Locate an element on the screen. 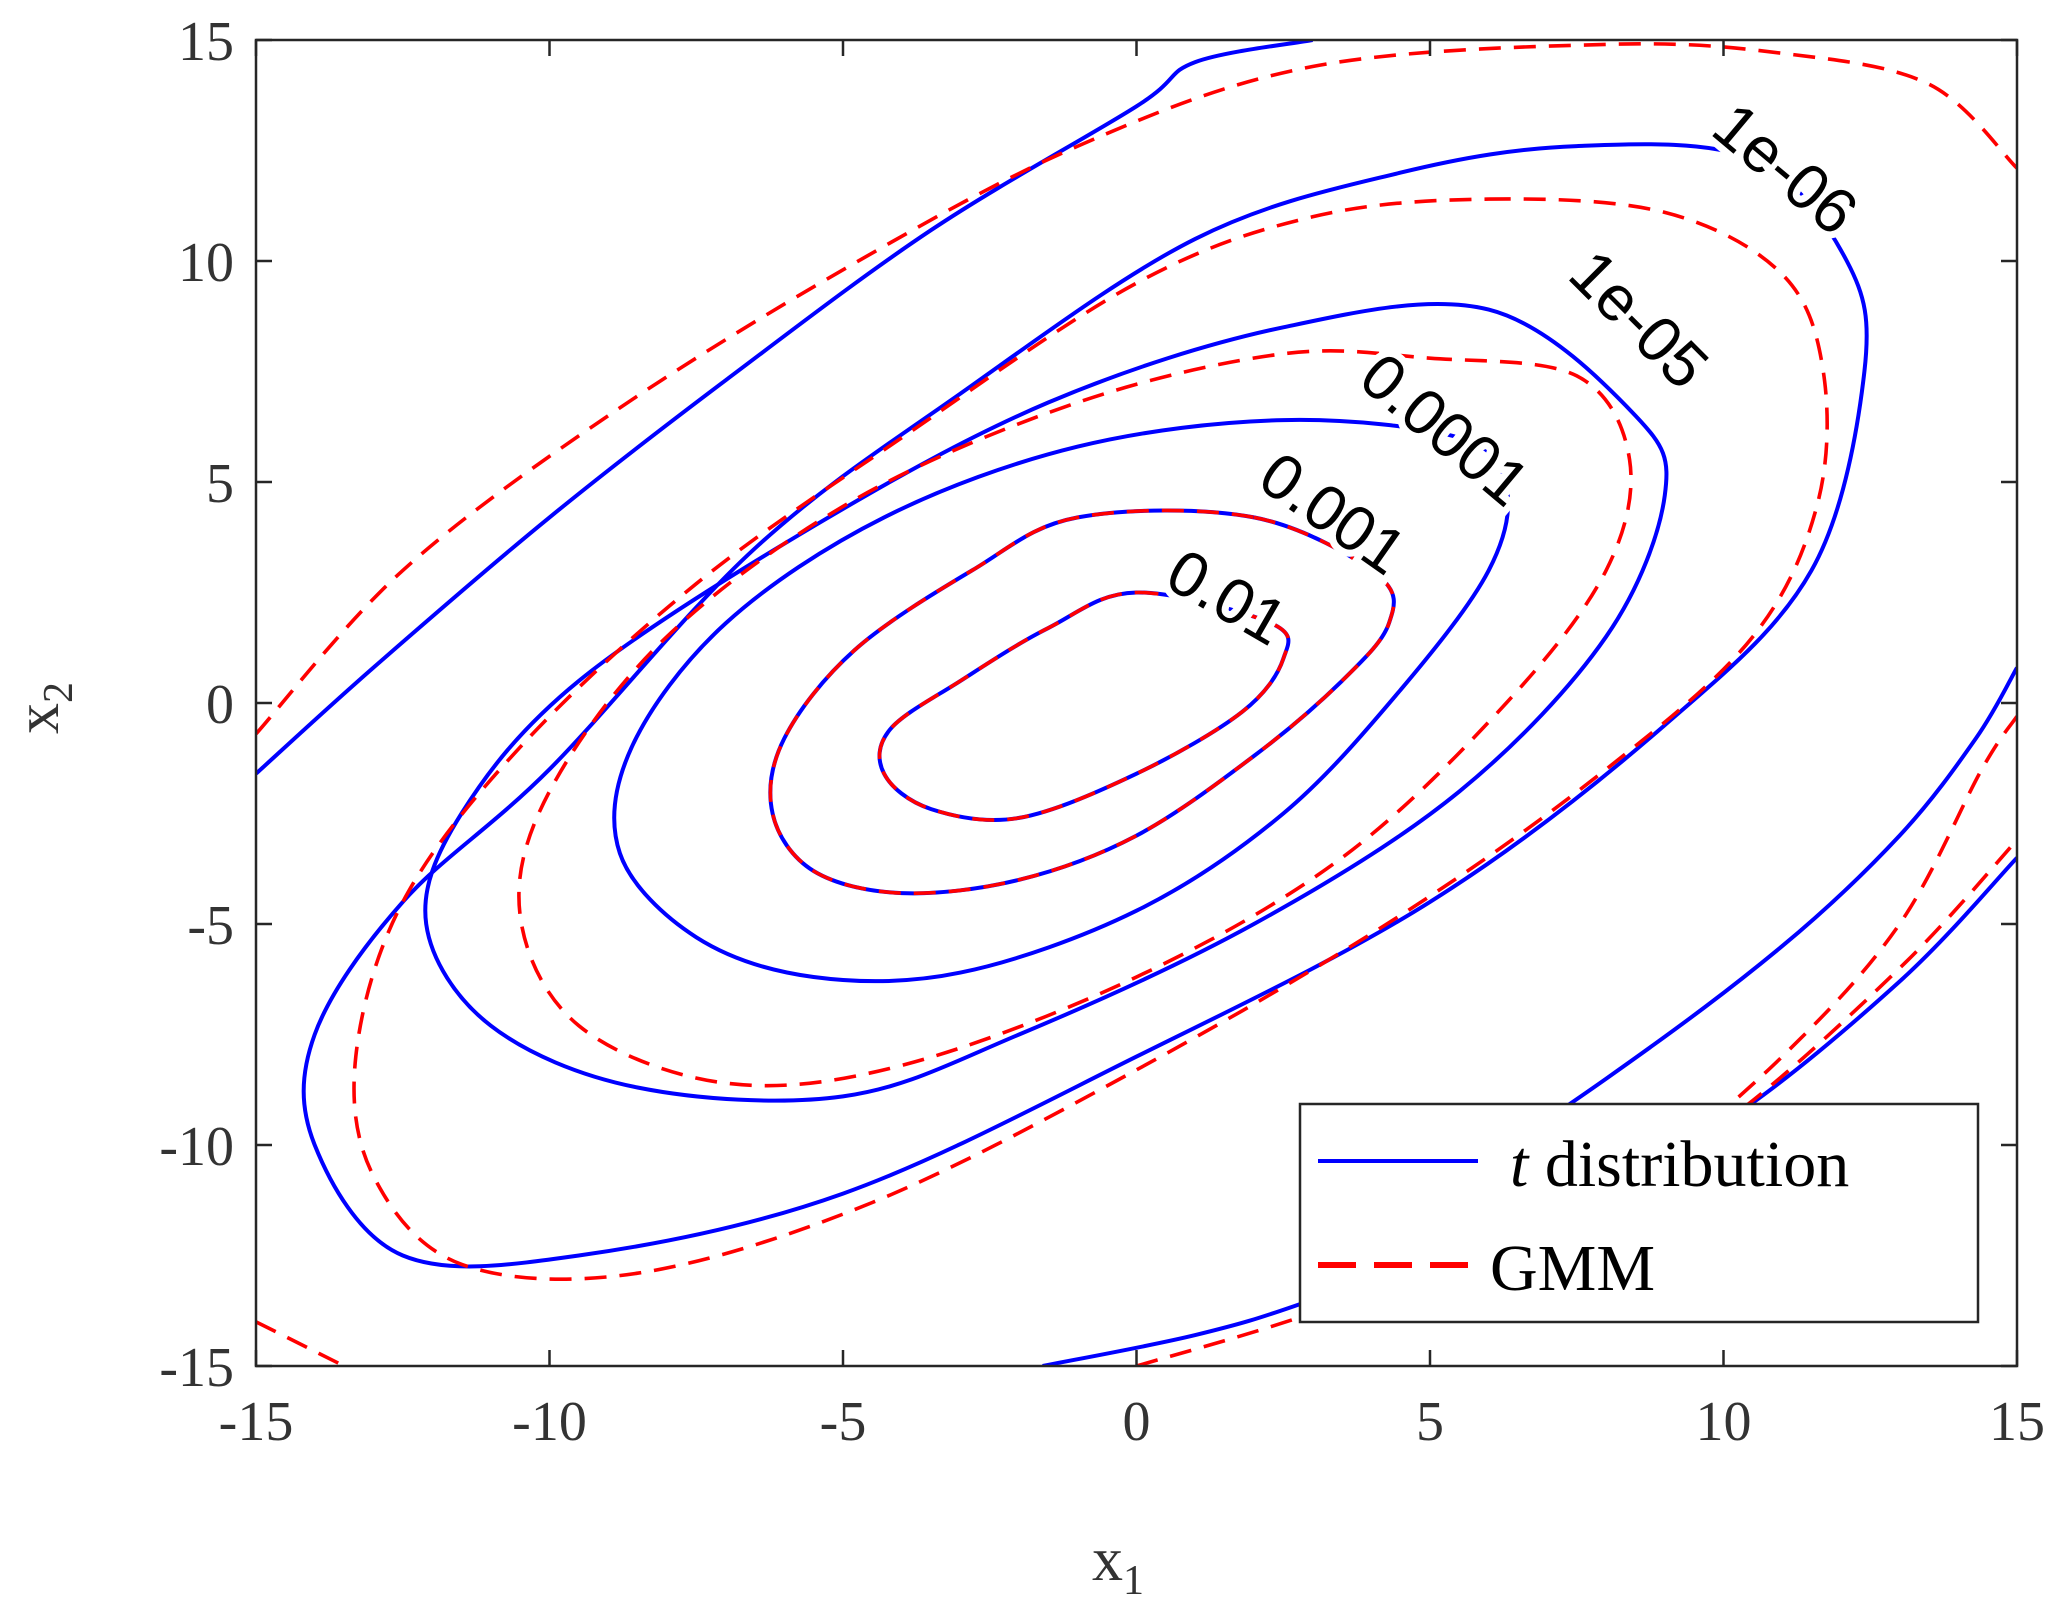 This screenshot has width=2067, height=1619. y-tick-label: 5 is located at coordinates (220, 484).